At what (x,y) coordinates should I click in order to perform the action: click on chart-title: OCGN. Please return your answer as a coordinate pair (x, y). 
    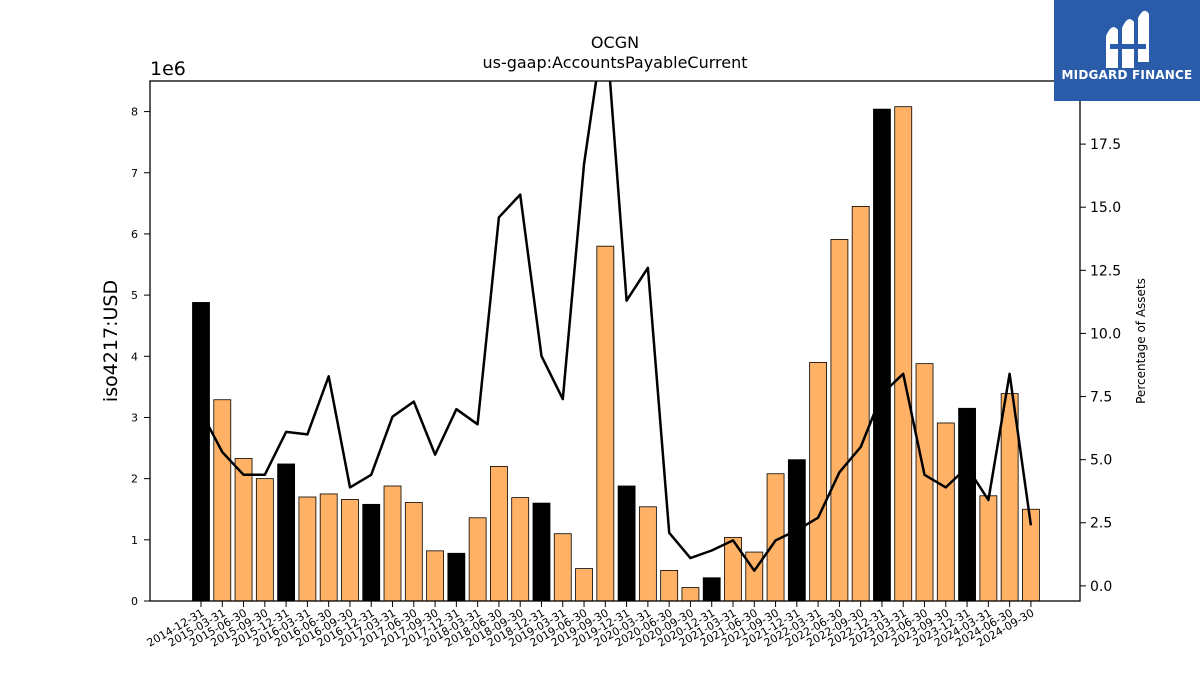
    Looking at the image, I should click on (615, 42).